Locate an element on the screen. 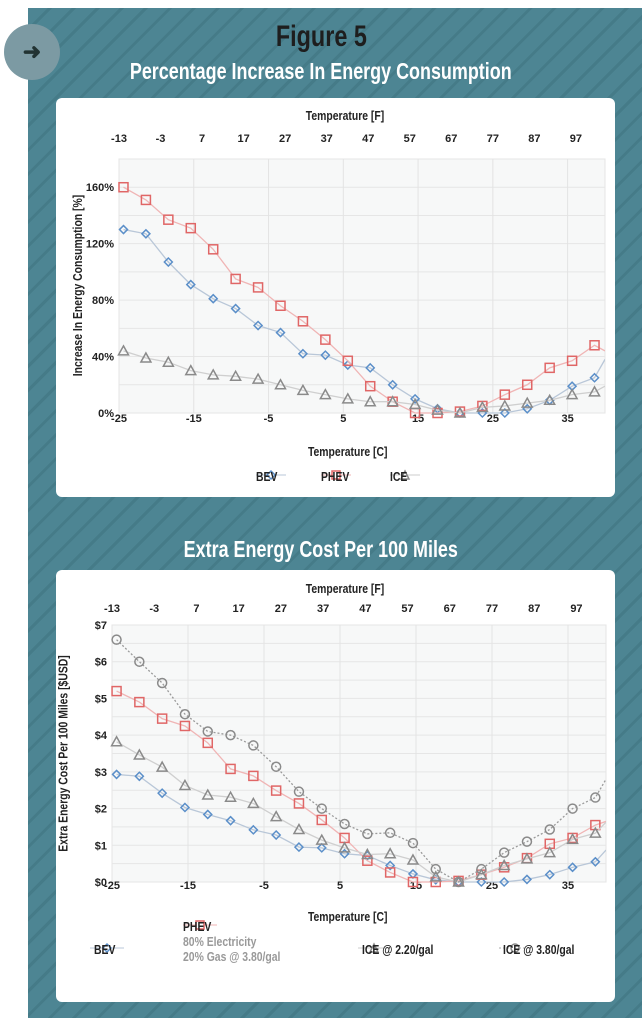 This screenshot has height=1024, width=642. y-tick-label: $0 is located at coordinates (101, 883).